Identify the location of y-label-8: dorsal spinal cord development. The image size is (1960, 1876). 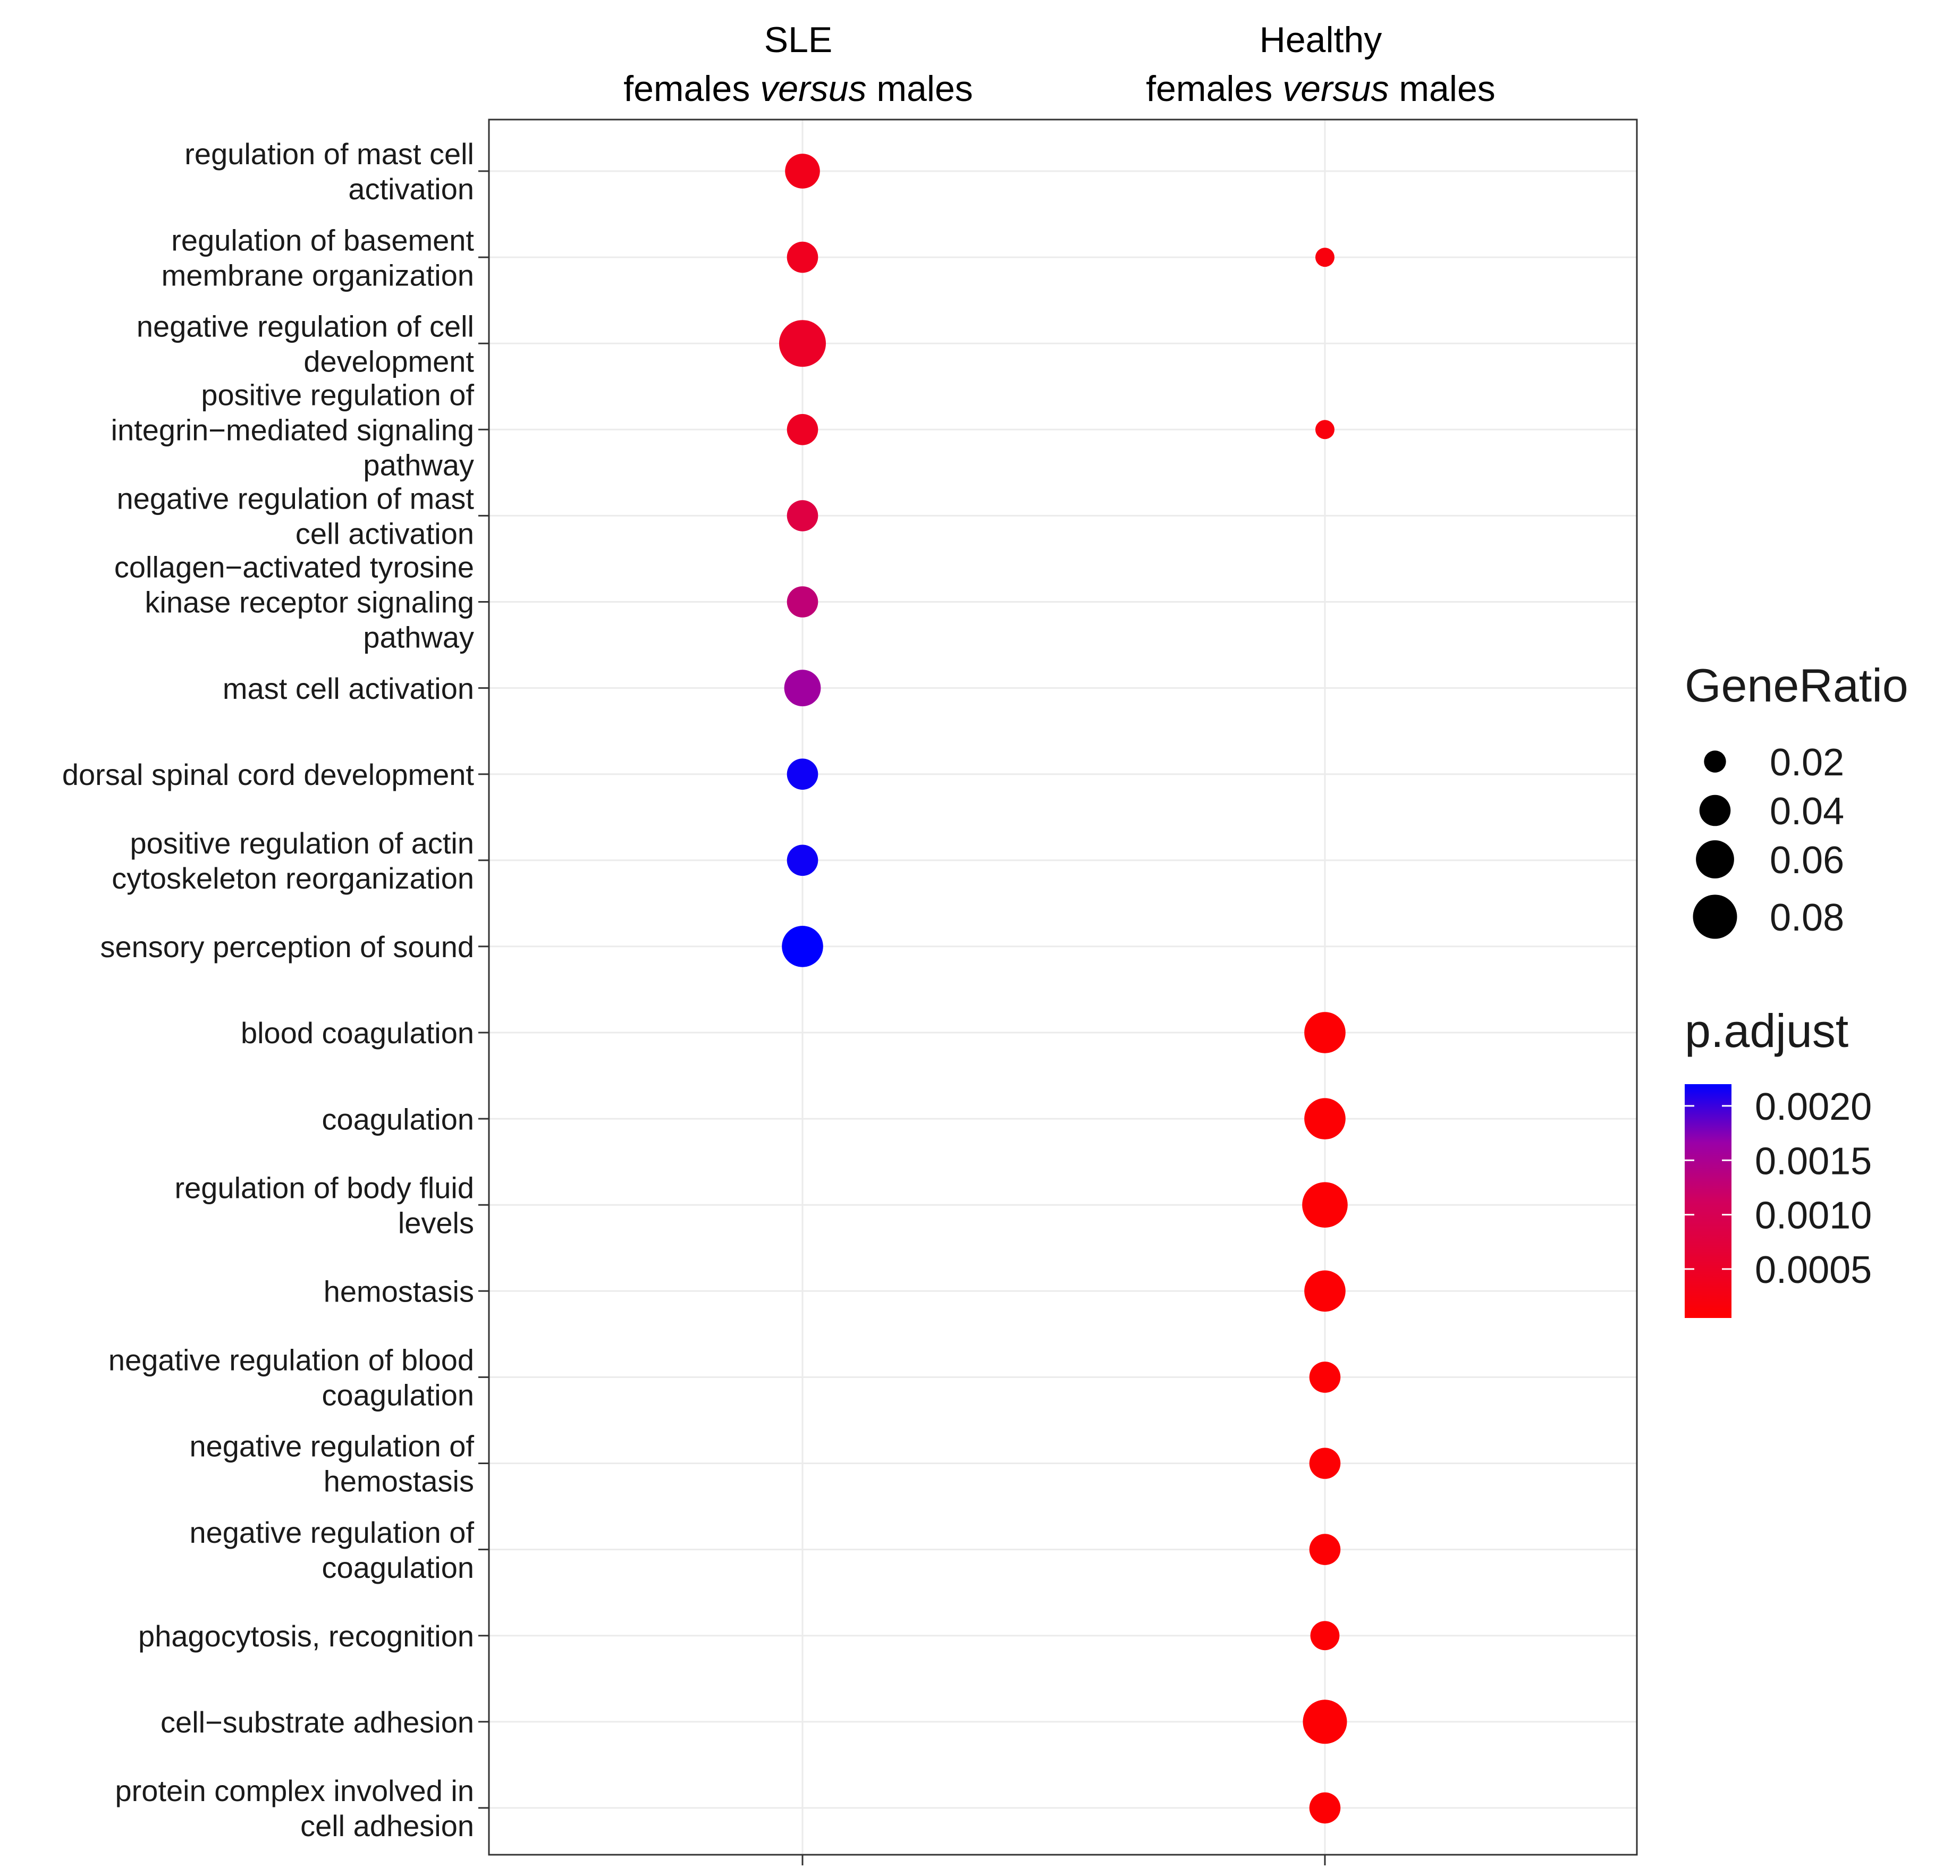
(268, 774).